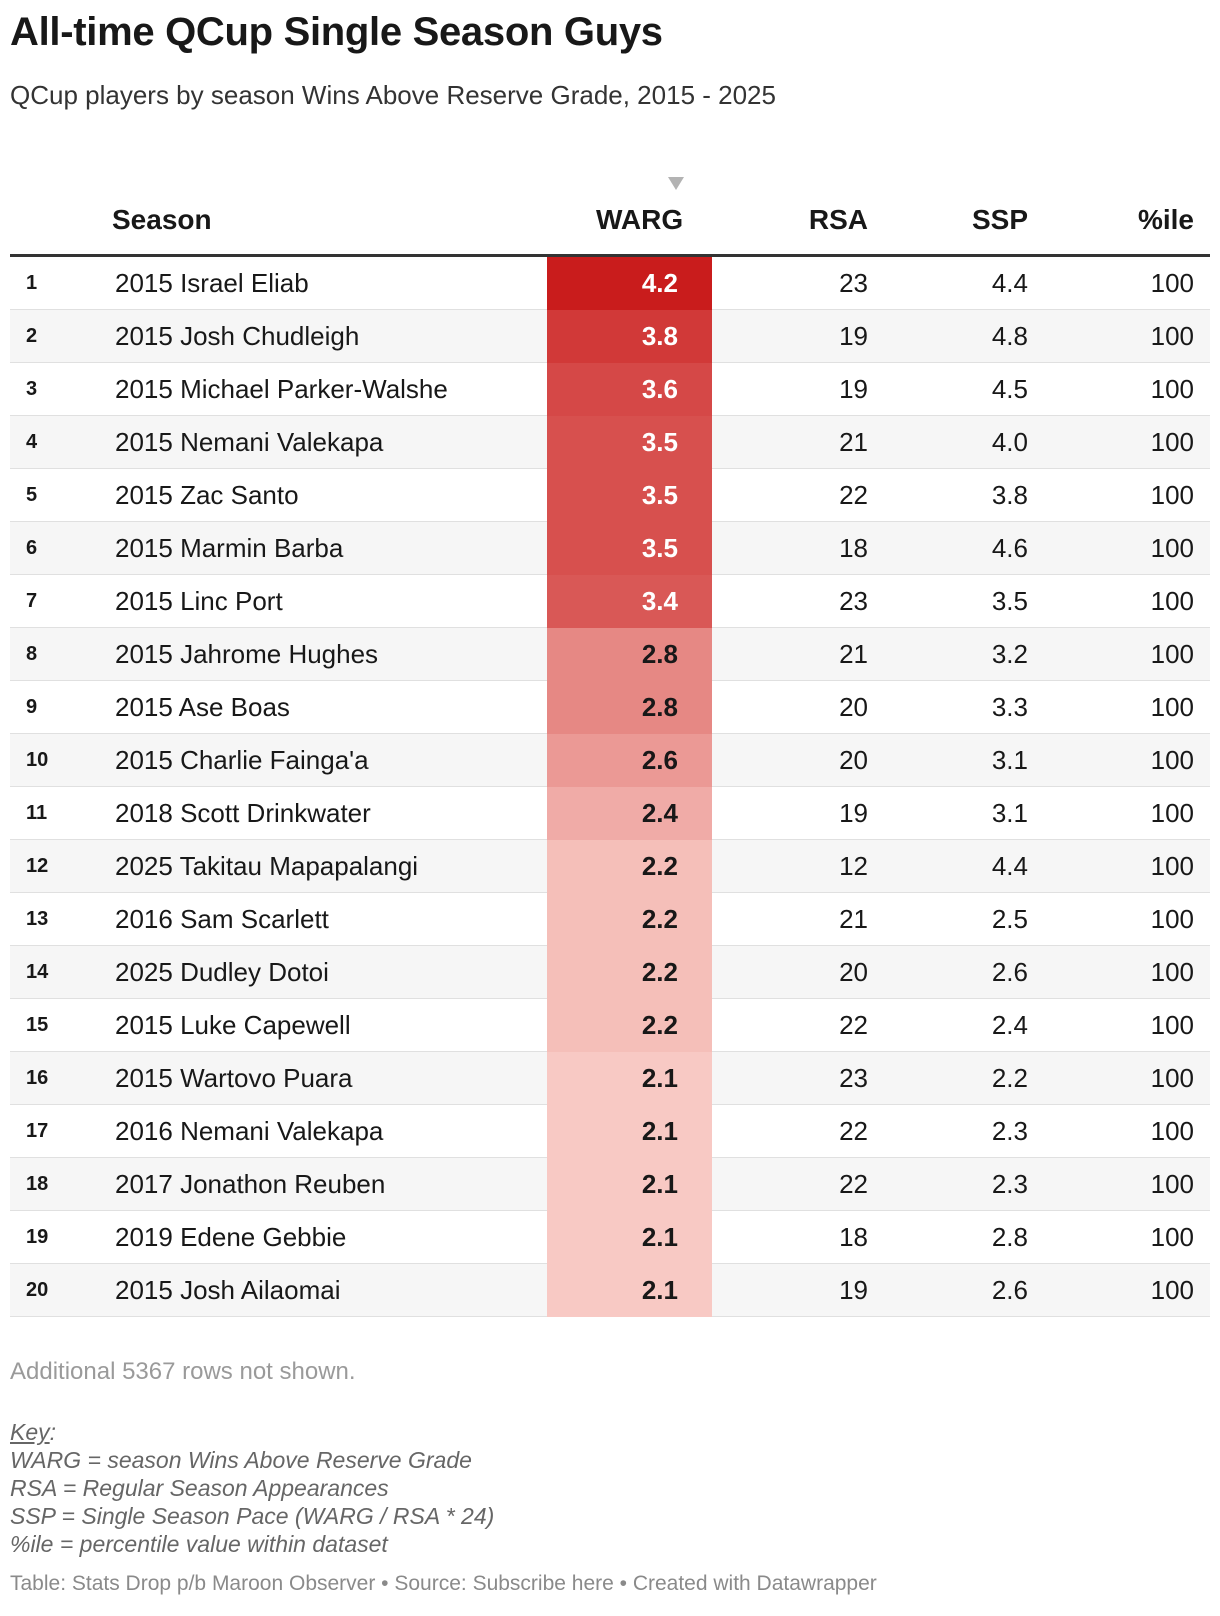 The width and height of the screenshot is (1220, 1616). Describe the element at coordinates (212, 283) in the screenshot. I see `season-cell: 2015 Israel Eliab` at that location.